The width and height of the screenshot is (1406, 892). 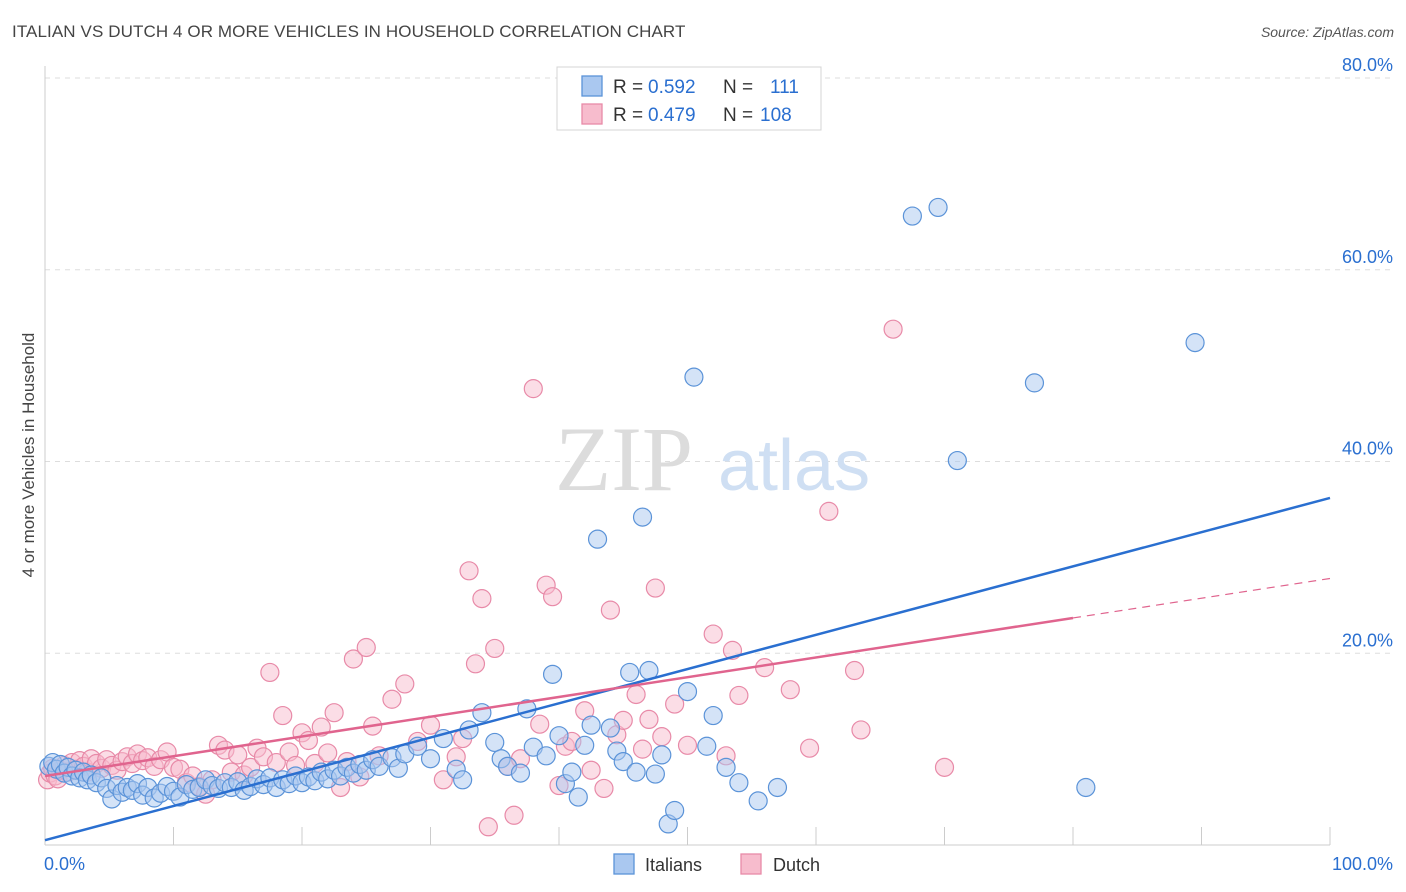 I want to click on legend-r-value: 0.592, so click(x=672, y=87).